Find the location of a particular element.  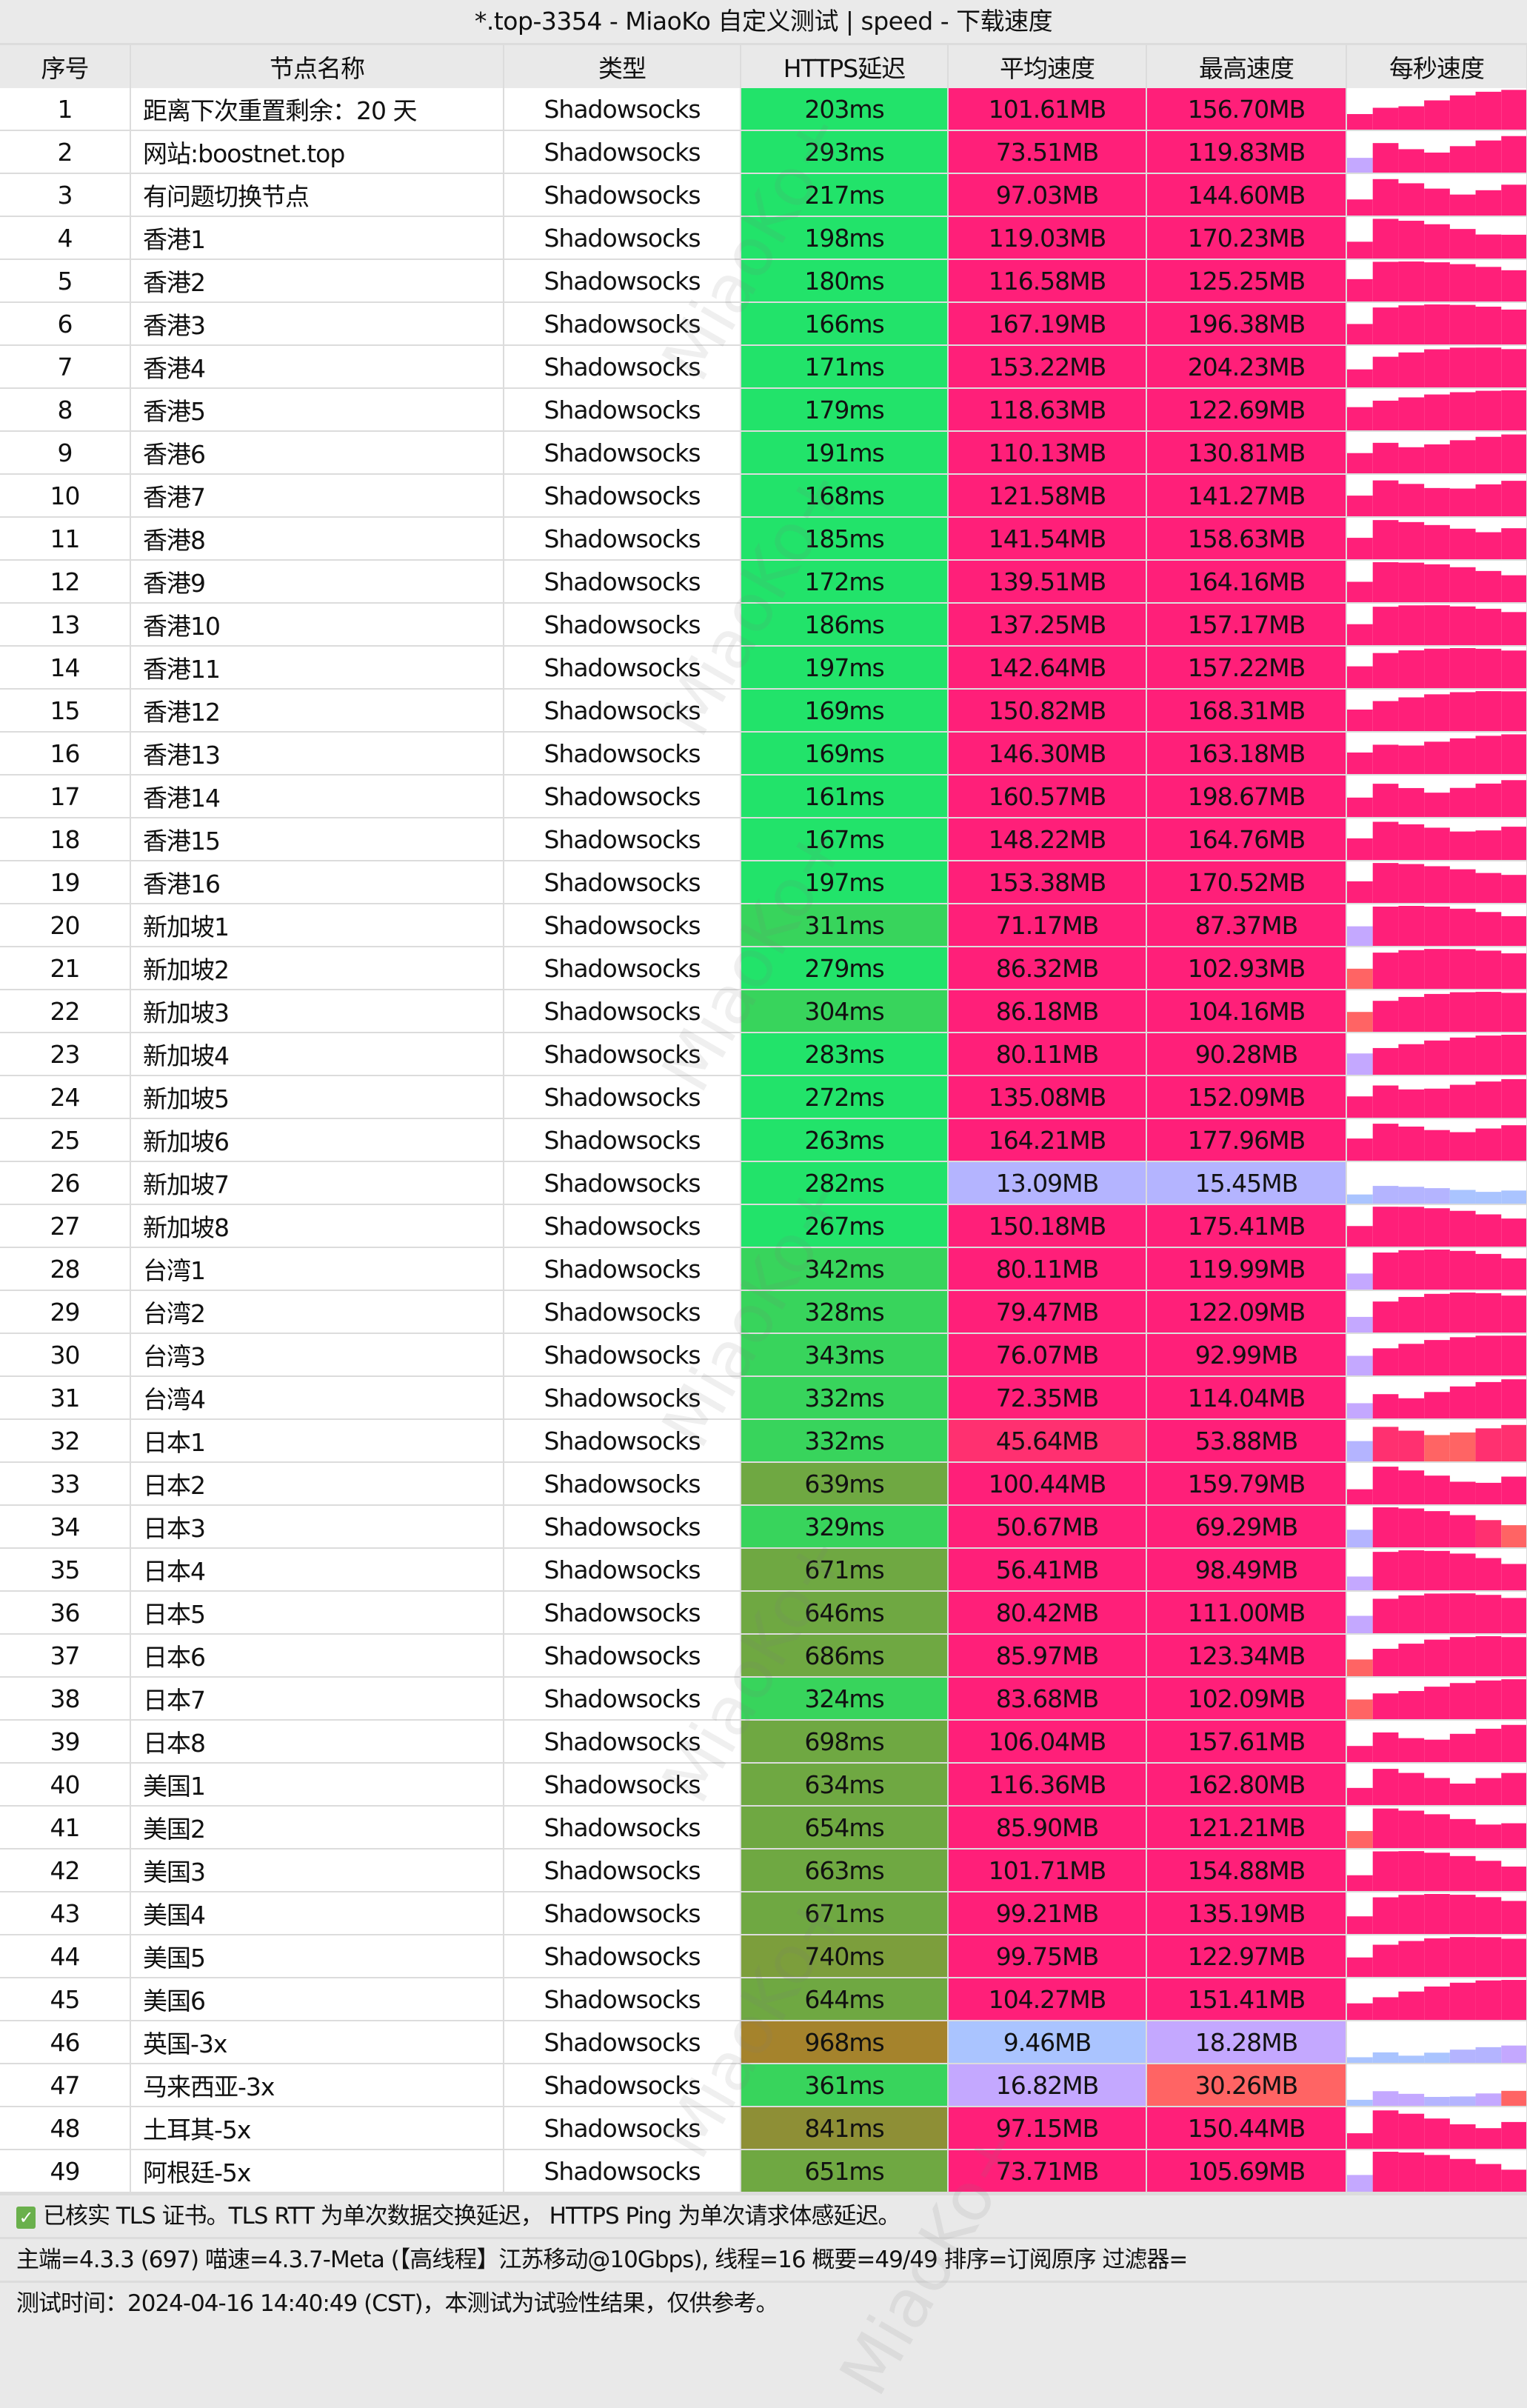

latency-cell: 644ms is located at coordinates (845, 1999).